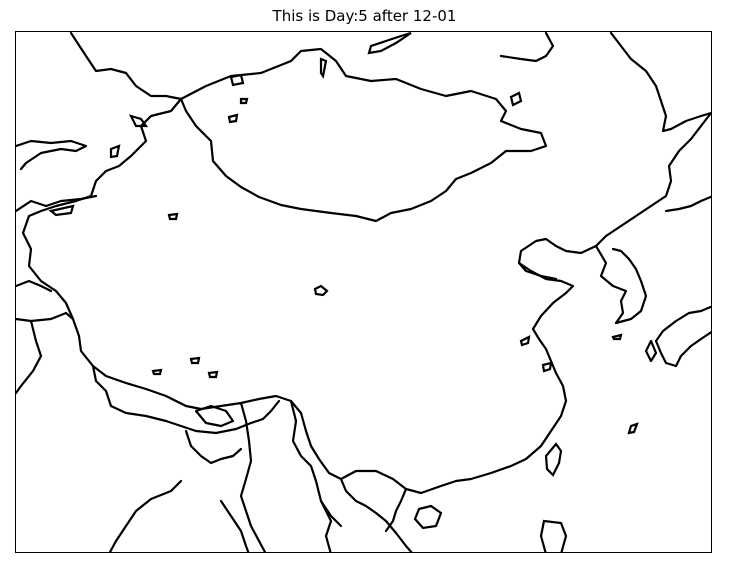 This screenshot has width=729, height=562. What do you see at coordinates (651, 351) in the screenshot?
I see `japan-kyushu` at bounding box center [651, 351].